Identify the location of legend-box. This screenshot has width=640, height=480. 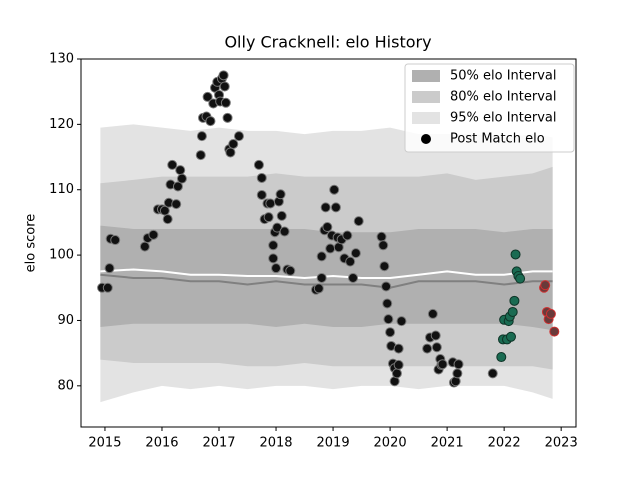
(489, 108).